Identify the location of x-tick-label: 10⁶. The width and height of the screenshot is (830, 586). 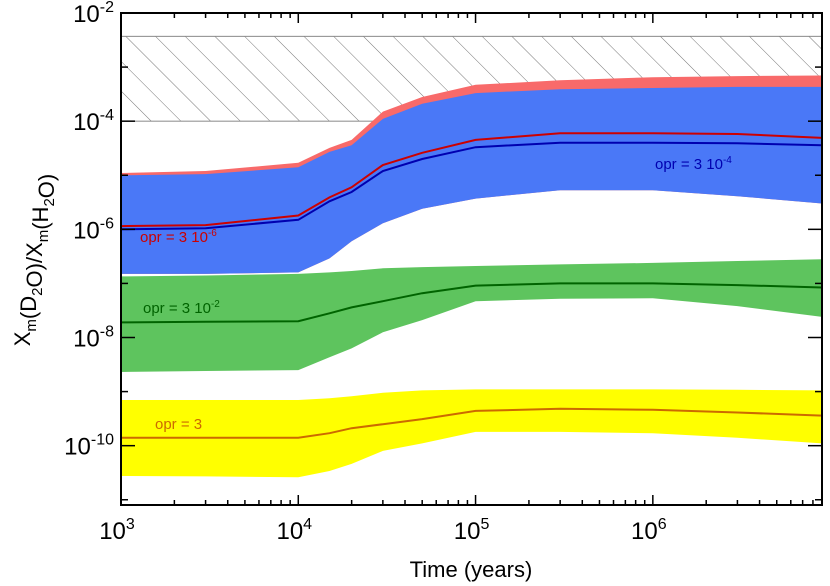
(649, 530).